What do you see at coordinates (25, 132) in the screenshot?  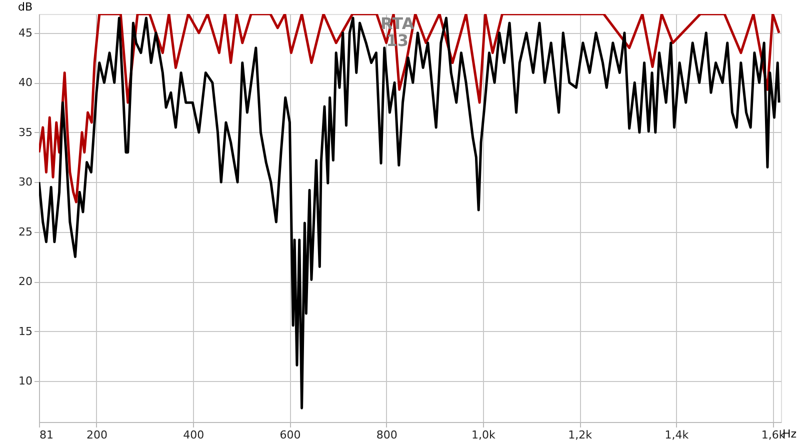 I see `y-tick-label: 35` at bounding box center [25, 132].